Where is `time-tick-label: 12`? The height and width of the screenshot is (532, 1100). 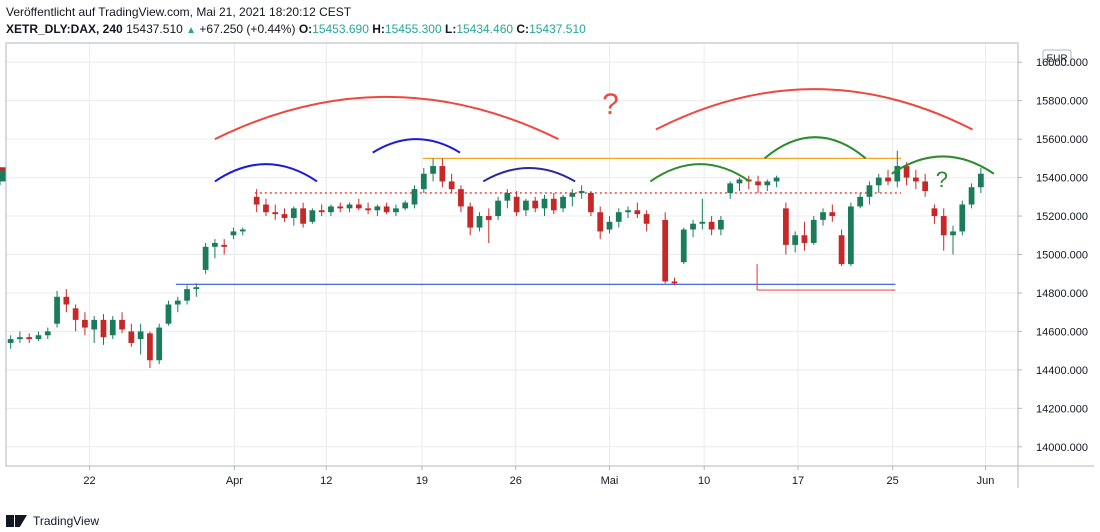
time-tick-label: 12 is located at coordinates (326, 481).